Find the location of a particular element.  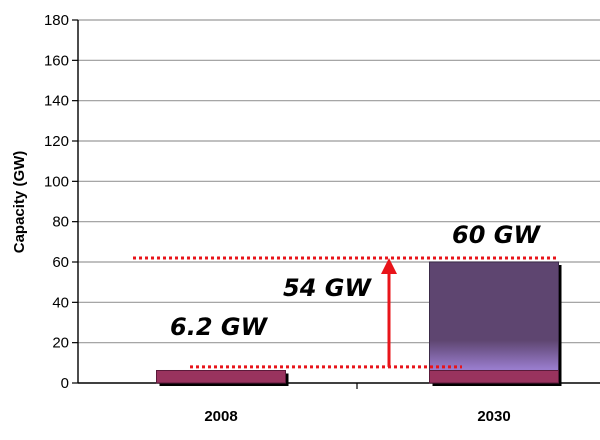

annotation-54-gw: 54 GW is located at coordinates (327, 288).